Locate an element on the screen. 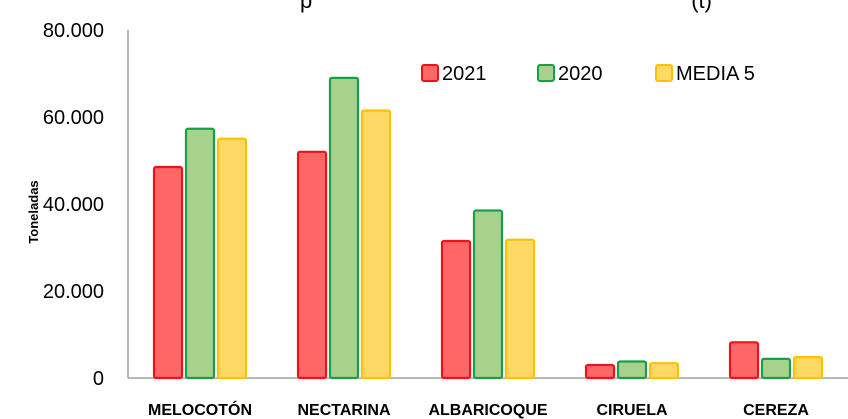  y-tick-label: 60.000 is located at coordinates (73, 118).